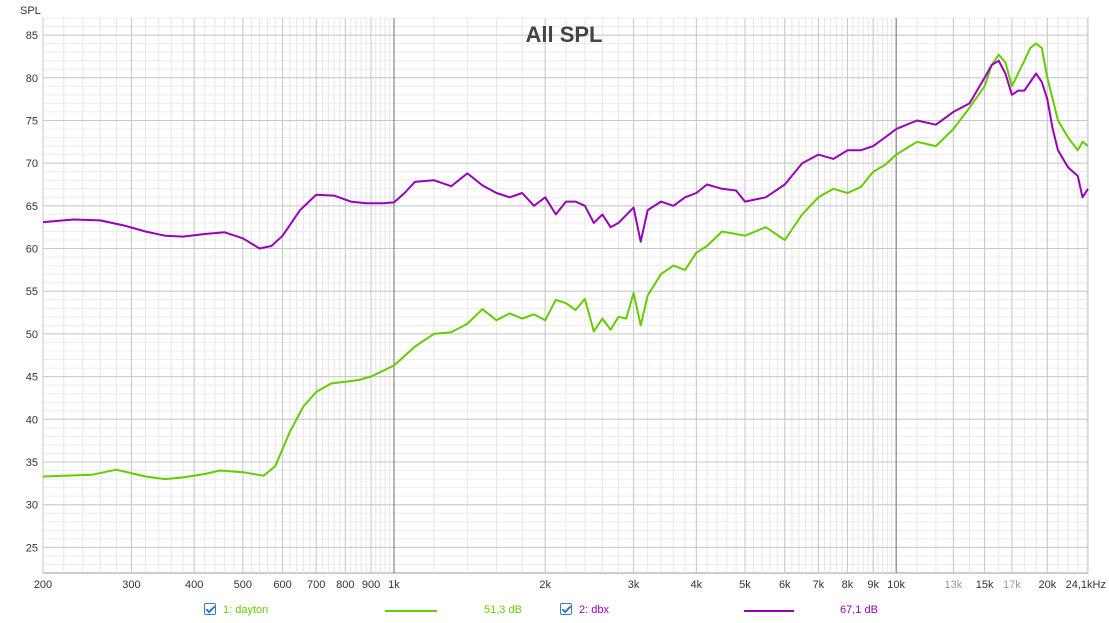 This screenshot has height=623, width=1109. What do you see at coordinates (394, 585) in the screenshot?
I see `x-tick-label: 1k` at bounding box center [394, 585].